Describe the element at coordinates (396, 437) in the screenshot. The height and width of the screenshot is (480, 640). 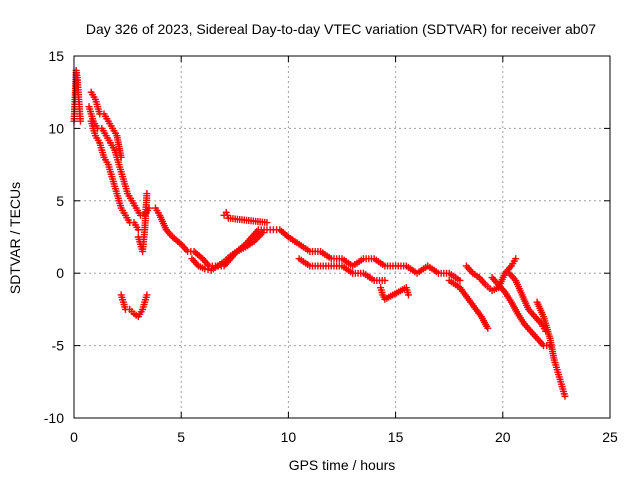
I see `x-tick-label: 15` at that location.